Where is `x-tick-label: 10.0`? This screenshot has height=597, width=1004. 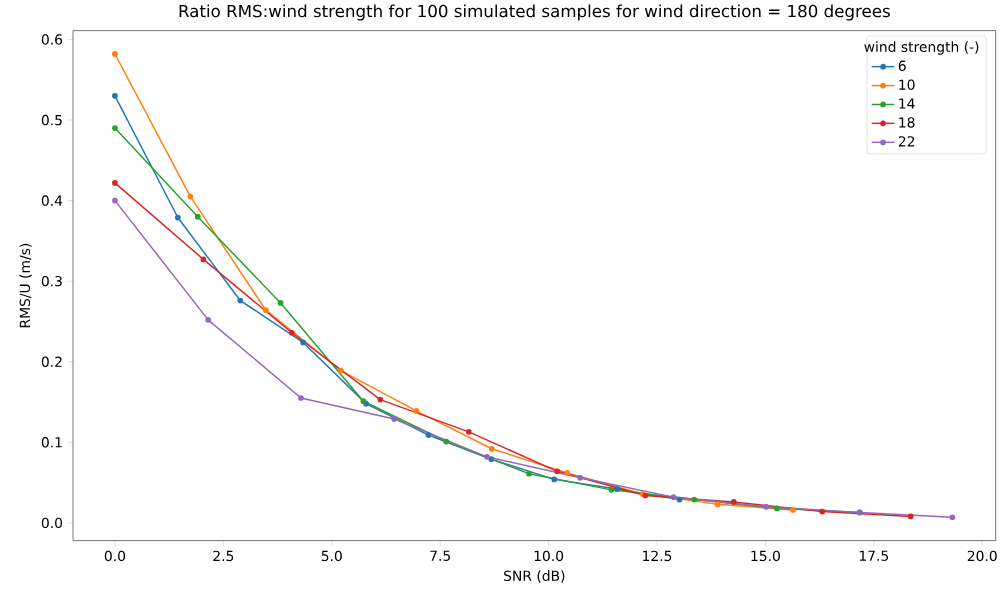
x-tick-label: 10.0 is located at coordinates (549, 556).